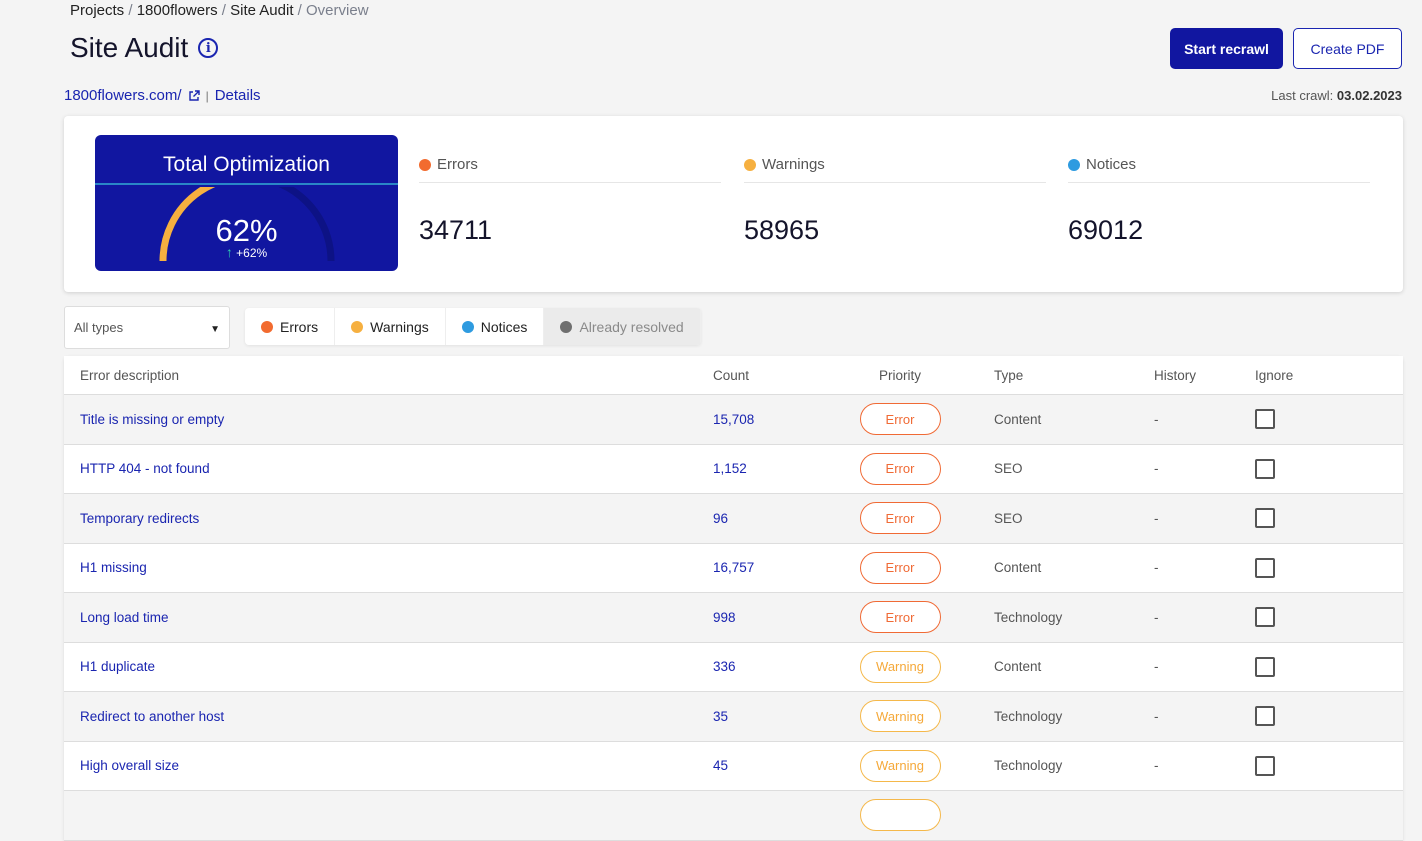  I want to click on filter-label: Notices, so click(504, 326).